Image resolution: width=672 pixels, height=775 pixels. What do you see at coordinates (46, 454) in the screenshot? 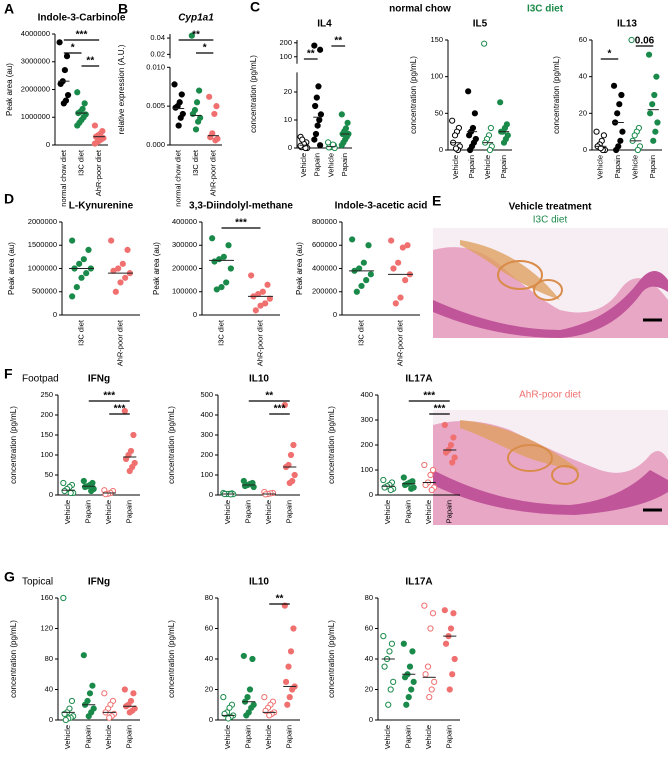
I see `y-tick-label: 100` at bounding box center [46, 454].